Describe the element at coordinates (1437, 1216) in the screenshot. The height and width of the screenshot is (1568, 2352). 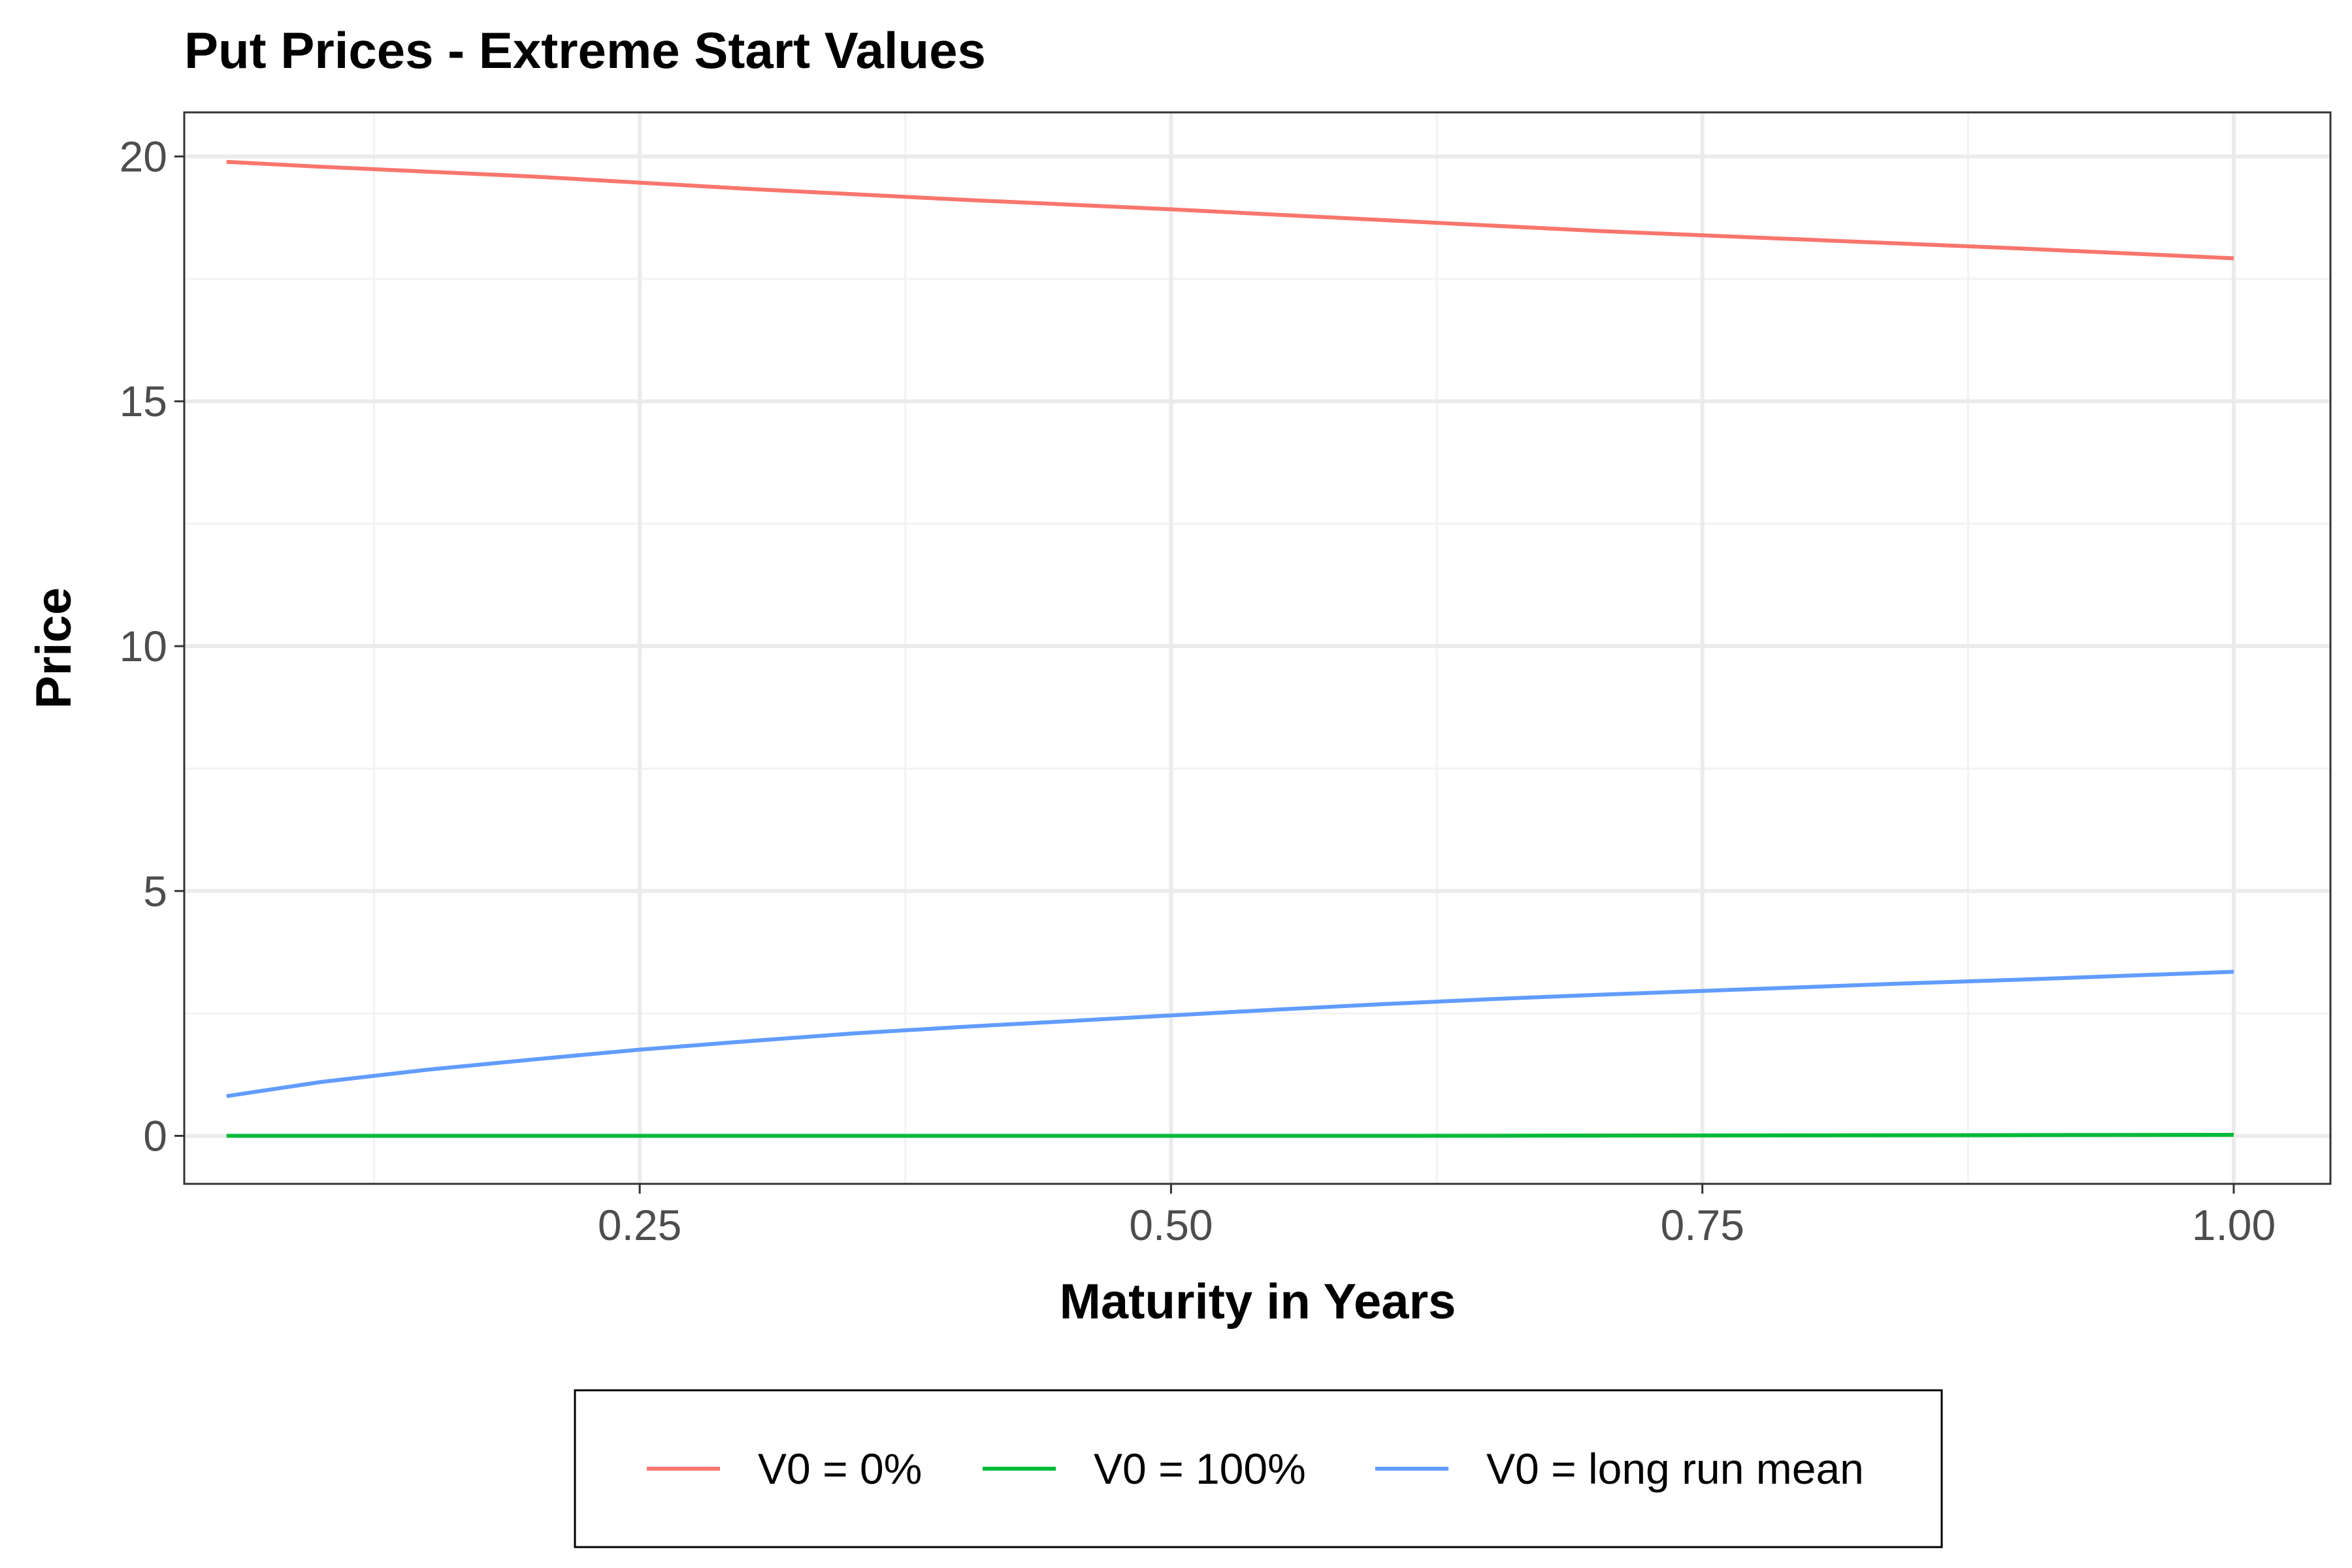
I see `x-axis: 0.25 0.50 0.75 1.00` at that location.